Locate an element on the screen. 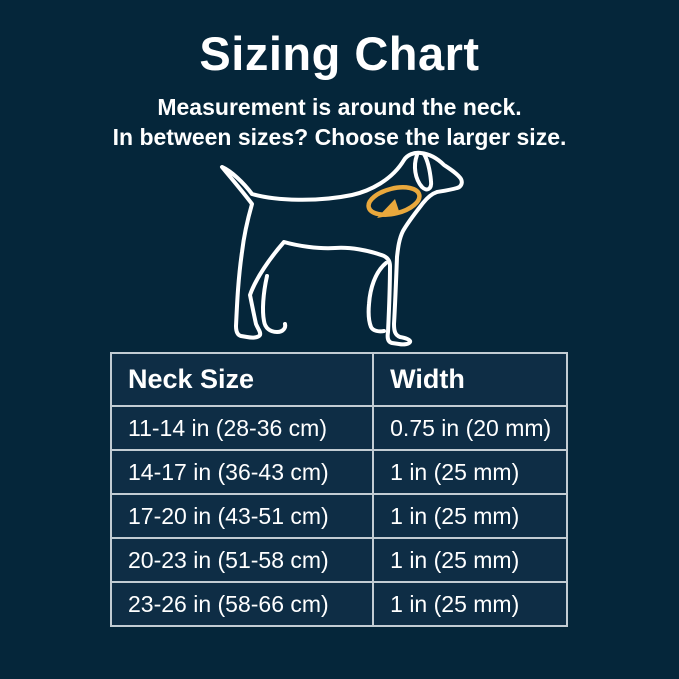  table-row: 11-14 in (28-36 cm) 0.75 in (20 mm) is located at coordinates (338, 428).